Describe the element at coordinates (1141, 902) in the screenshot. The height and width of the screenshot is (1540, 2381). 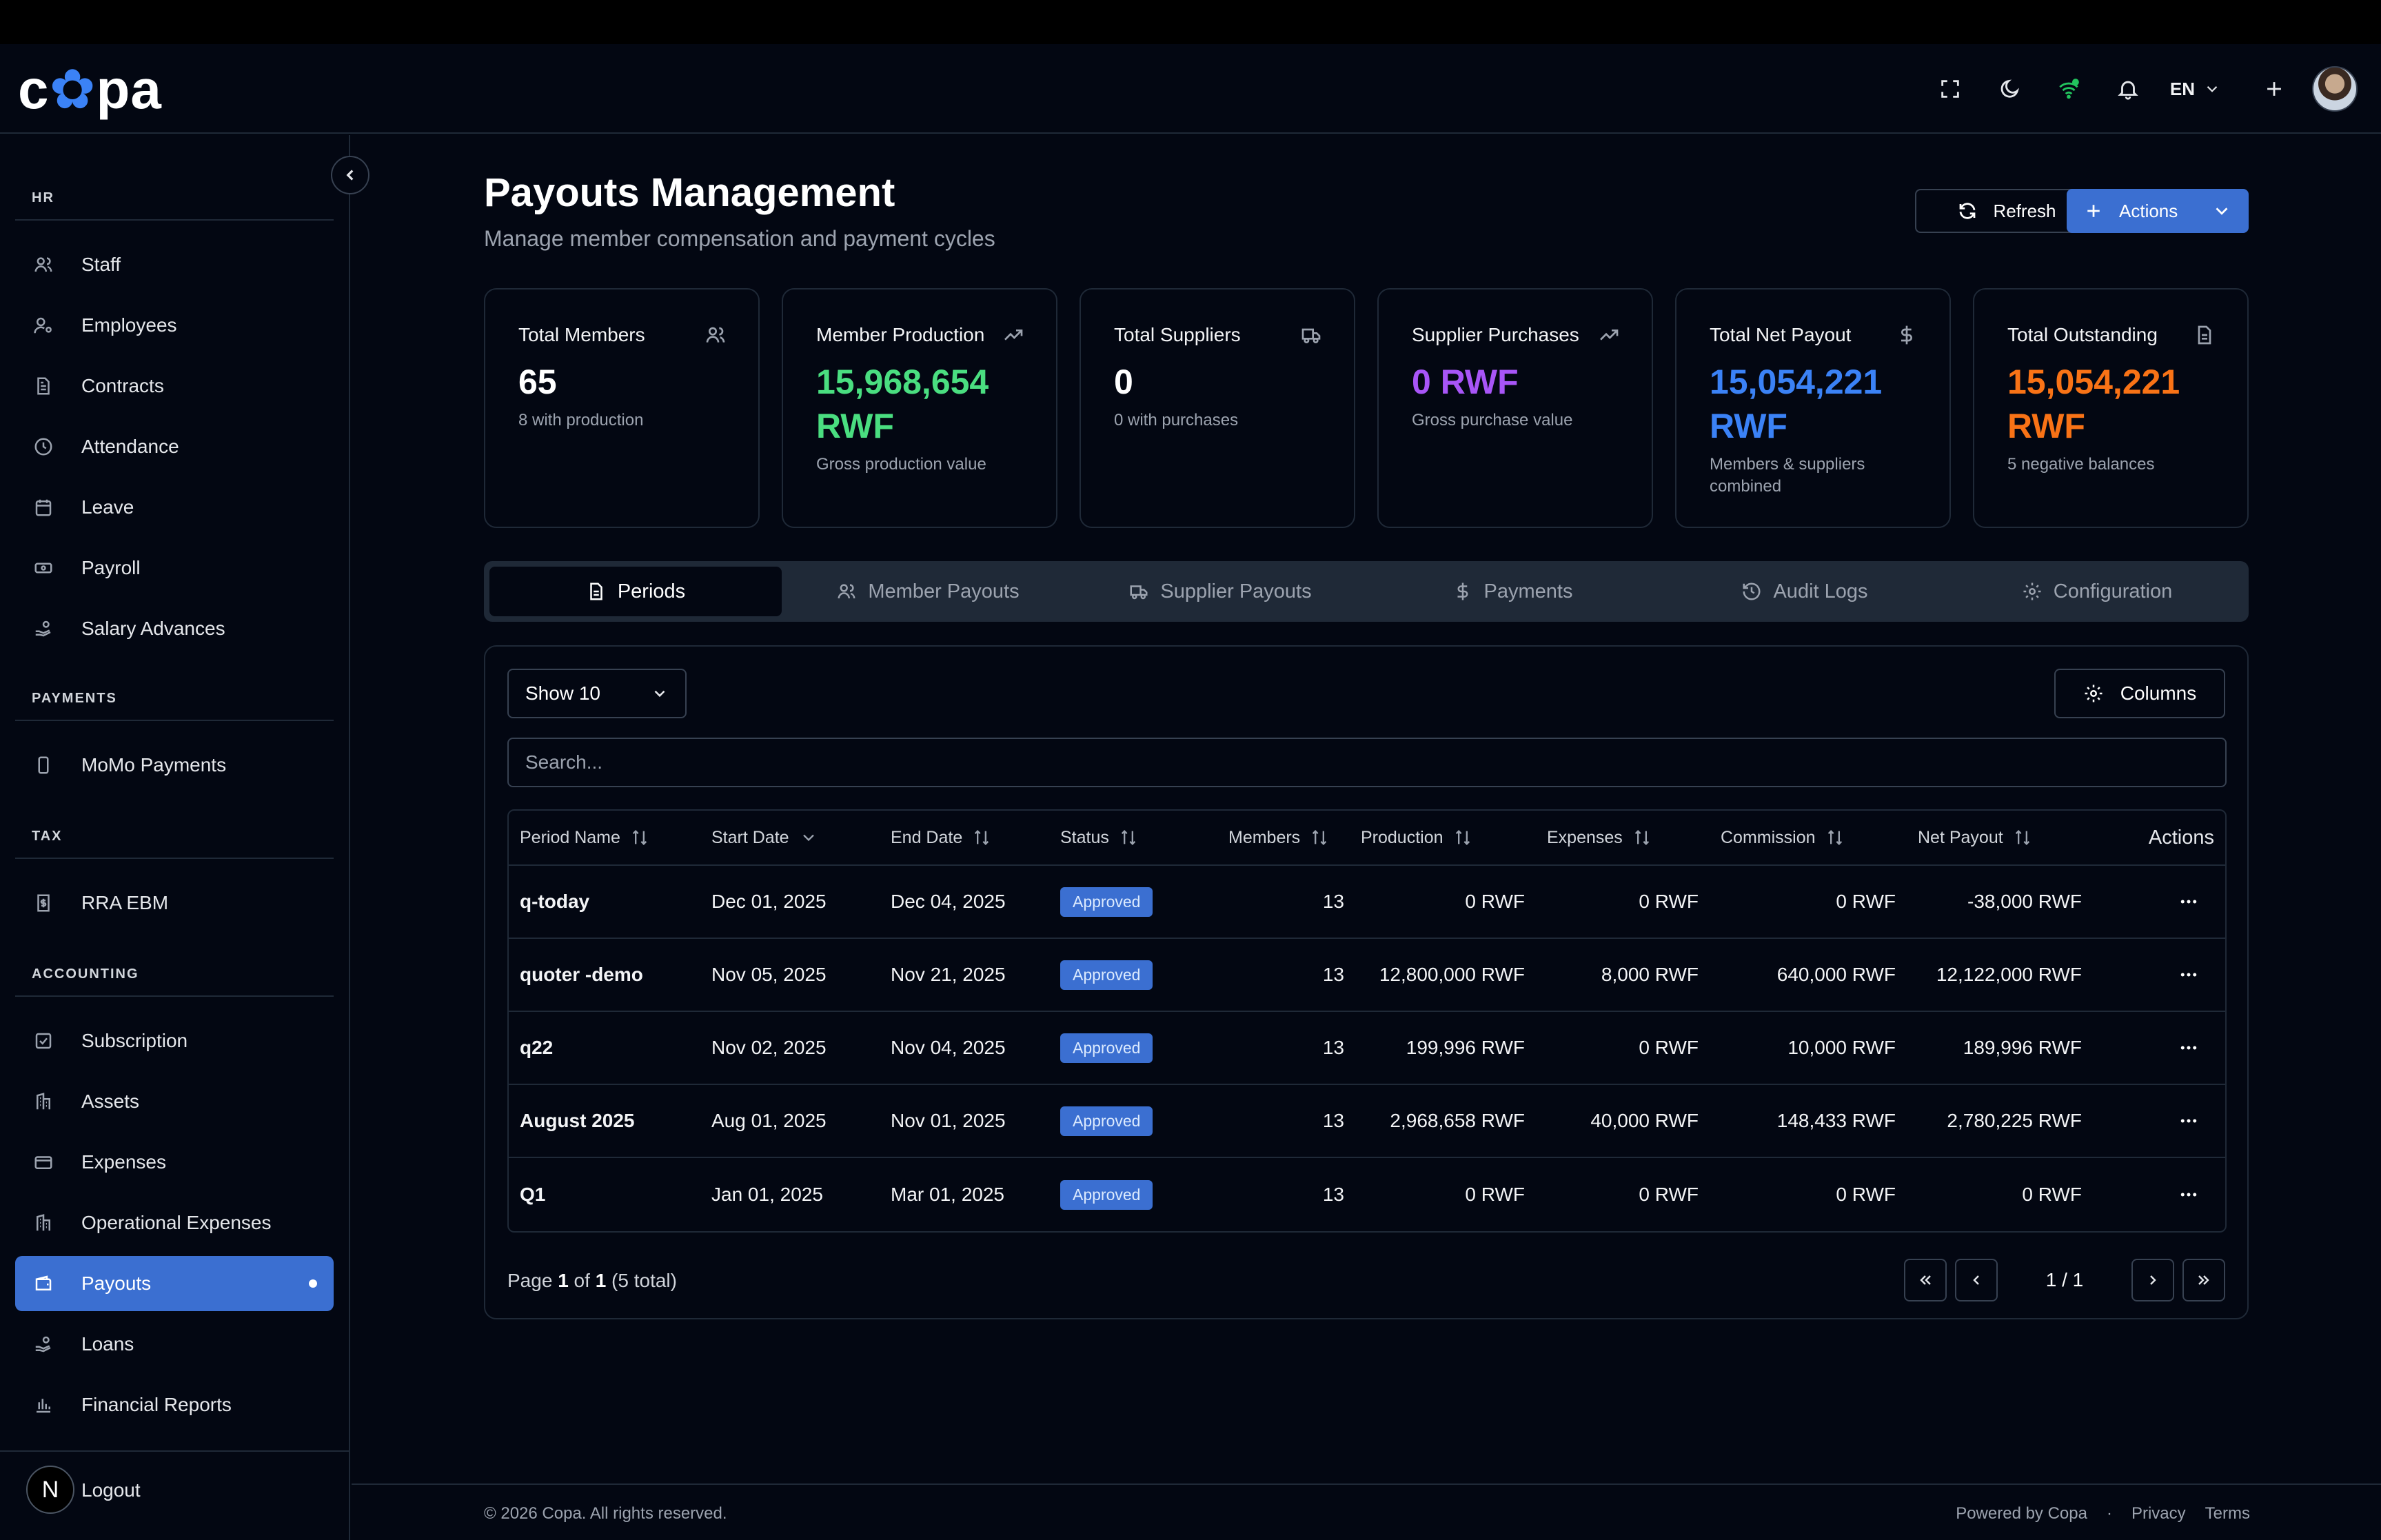
I see `cell-status: Approved` at that location.